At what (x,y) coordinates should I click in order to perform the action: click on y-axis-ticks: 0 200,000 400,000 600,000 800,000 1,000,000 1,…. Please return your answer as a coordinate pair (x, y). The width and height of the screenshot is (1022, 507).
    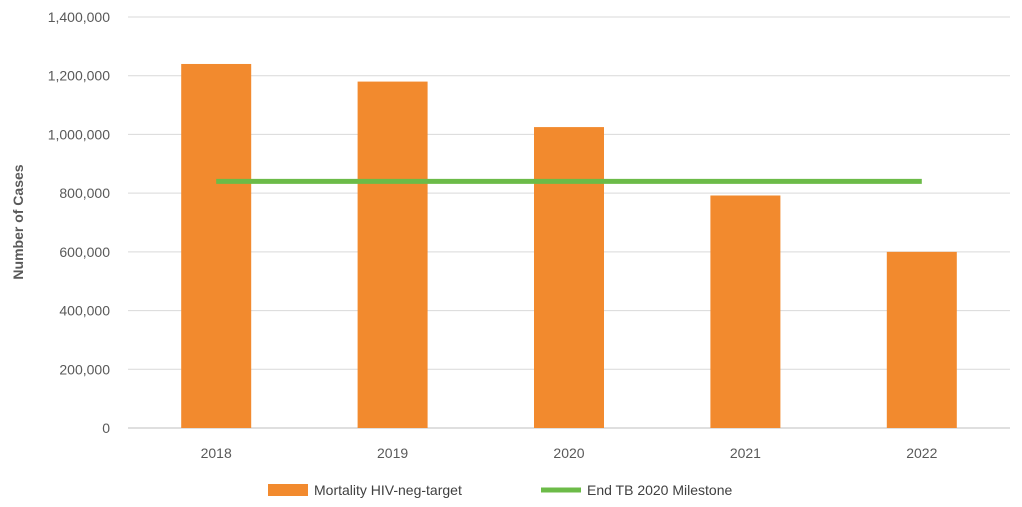
    Looking at the image, I should click on (79, 222).